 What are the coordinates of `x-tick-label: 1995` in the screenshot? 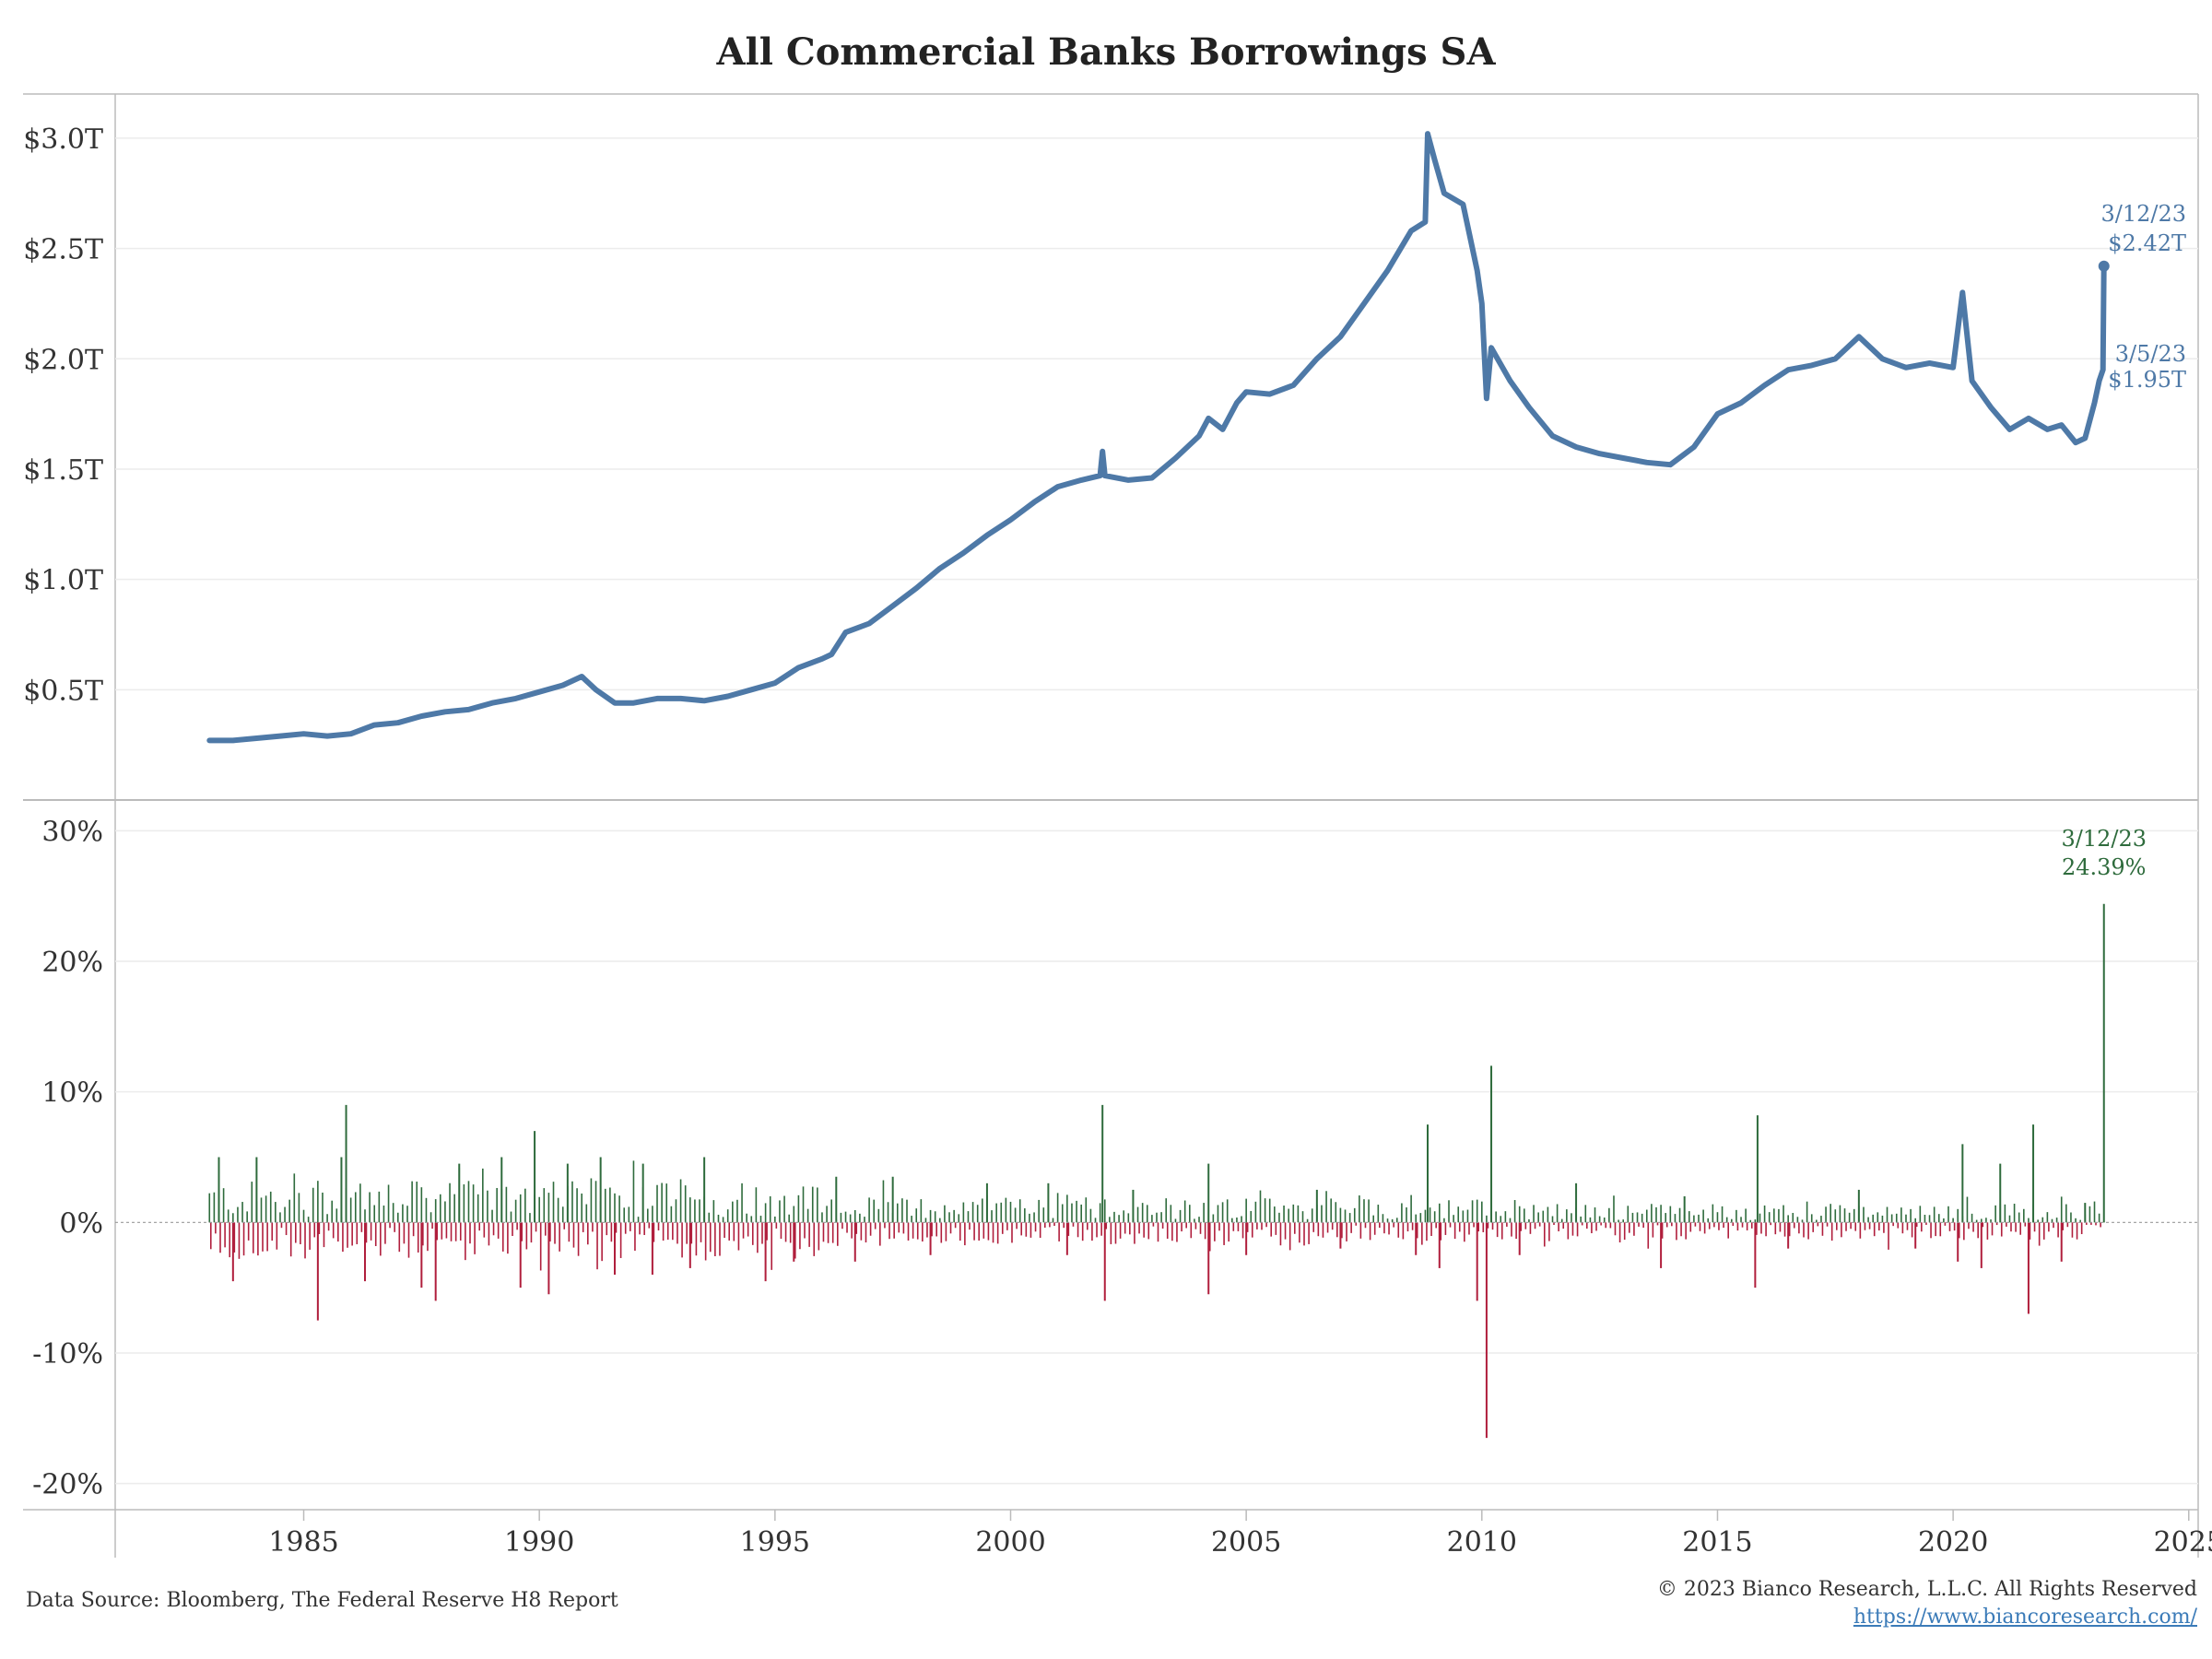 It's located at (775, 1542).